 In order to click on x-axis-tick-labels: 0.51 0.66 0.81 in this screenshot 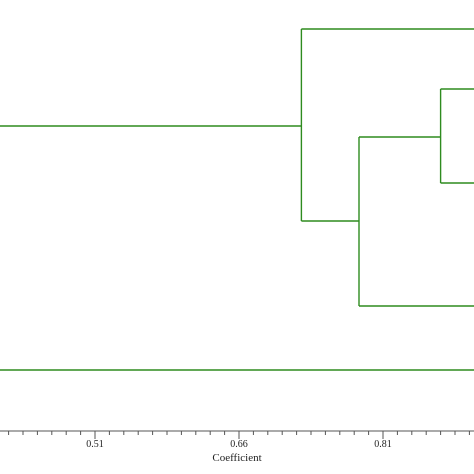, I will do `click(239, 444)`.